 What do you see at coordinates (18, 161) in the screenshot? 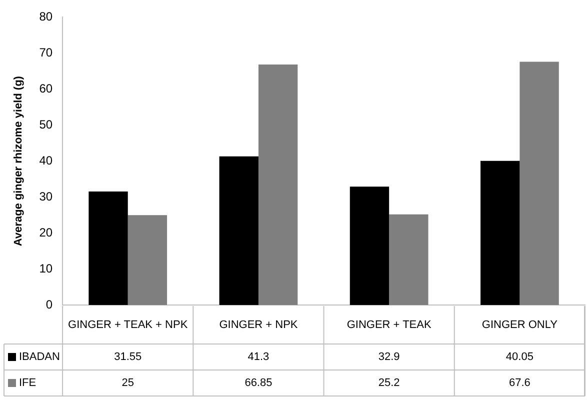
I see `y-axis-title: Average ginger rhizome yield (g)` at bounding box center [18, 161].